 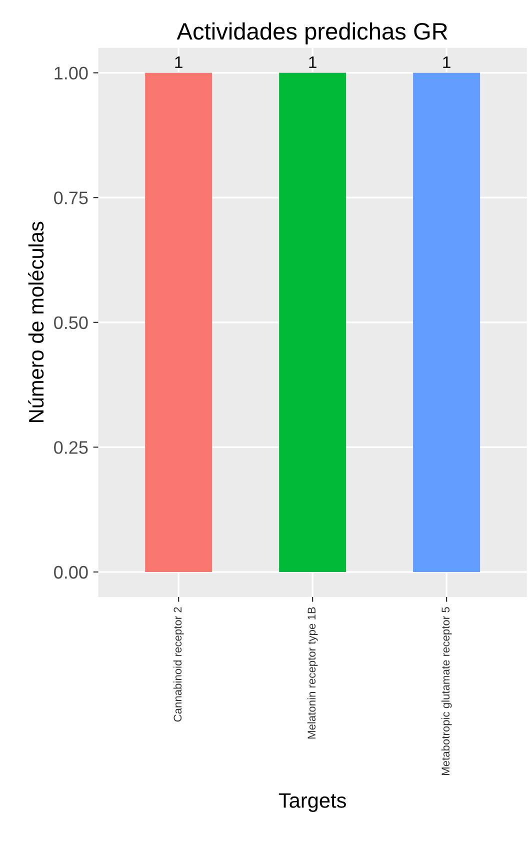 What do you see at coordinates (71, 323) in the screenshot?
I see `y-tick-label: 0.50` at bounding box center [71, 323].